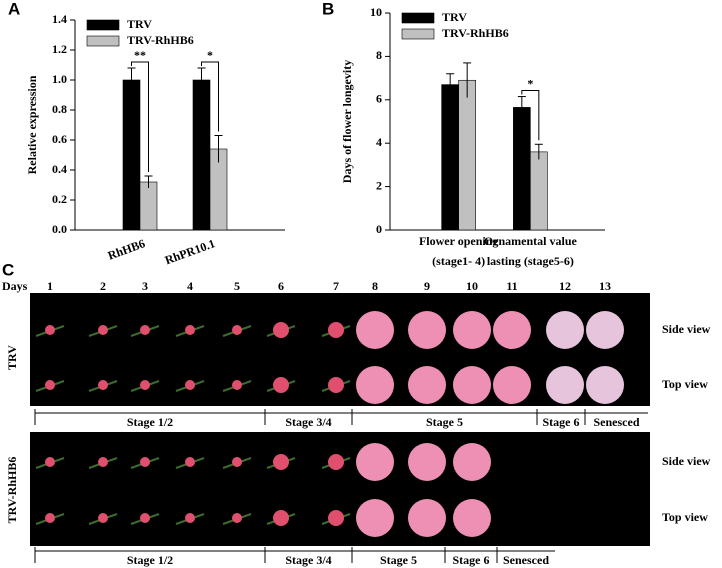 This screenshot has height=568, width=722. I want to click on significance-label: **, so click(140, 55).